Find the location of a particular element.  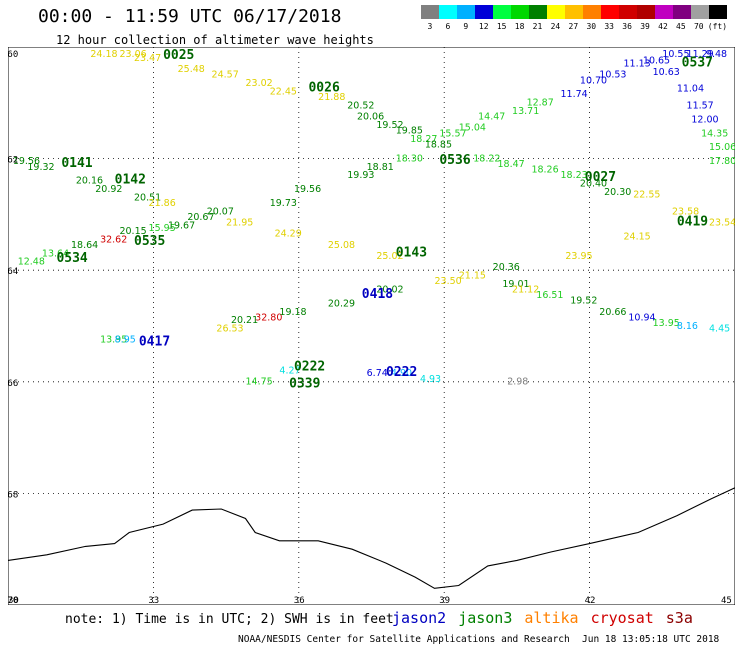

wave-height-value: 21.86 is located at coordinates (162, 203).